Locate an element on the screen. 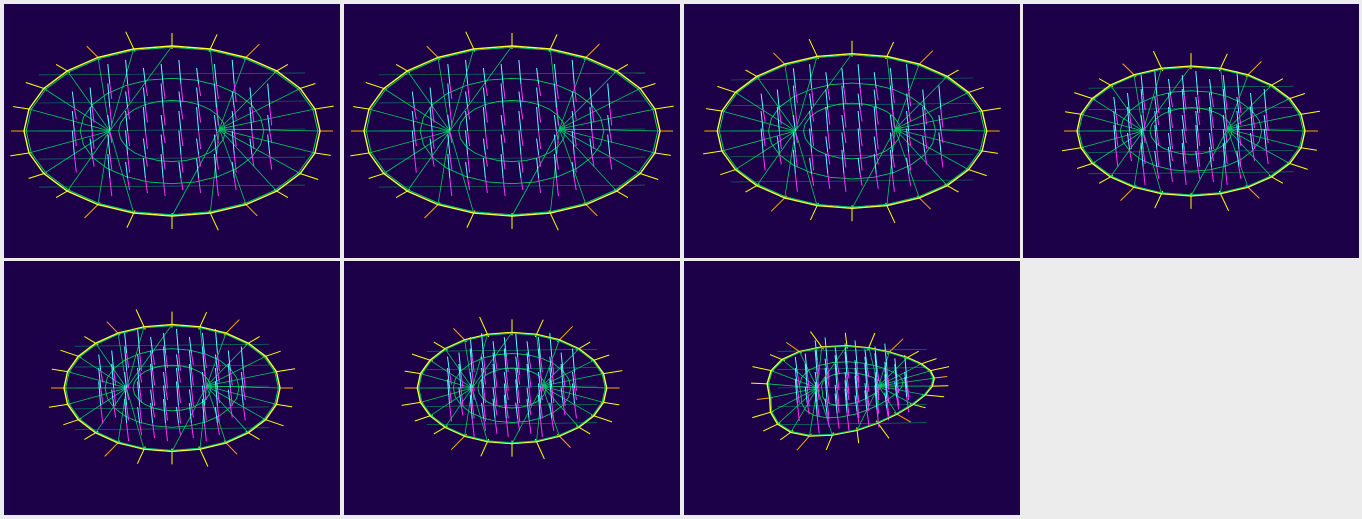  outer-ring-inner-edge is located at coordinates (512, 388).